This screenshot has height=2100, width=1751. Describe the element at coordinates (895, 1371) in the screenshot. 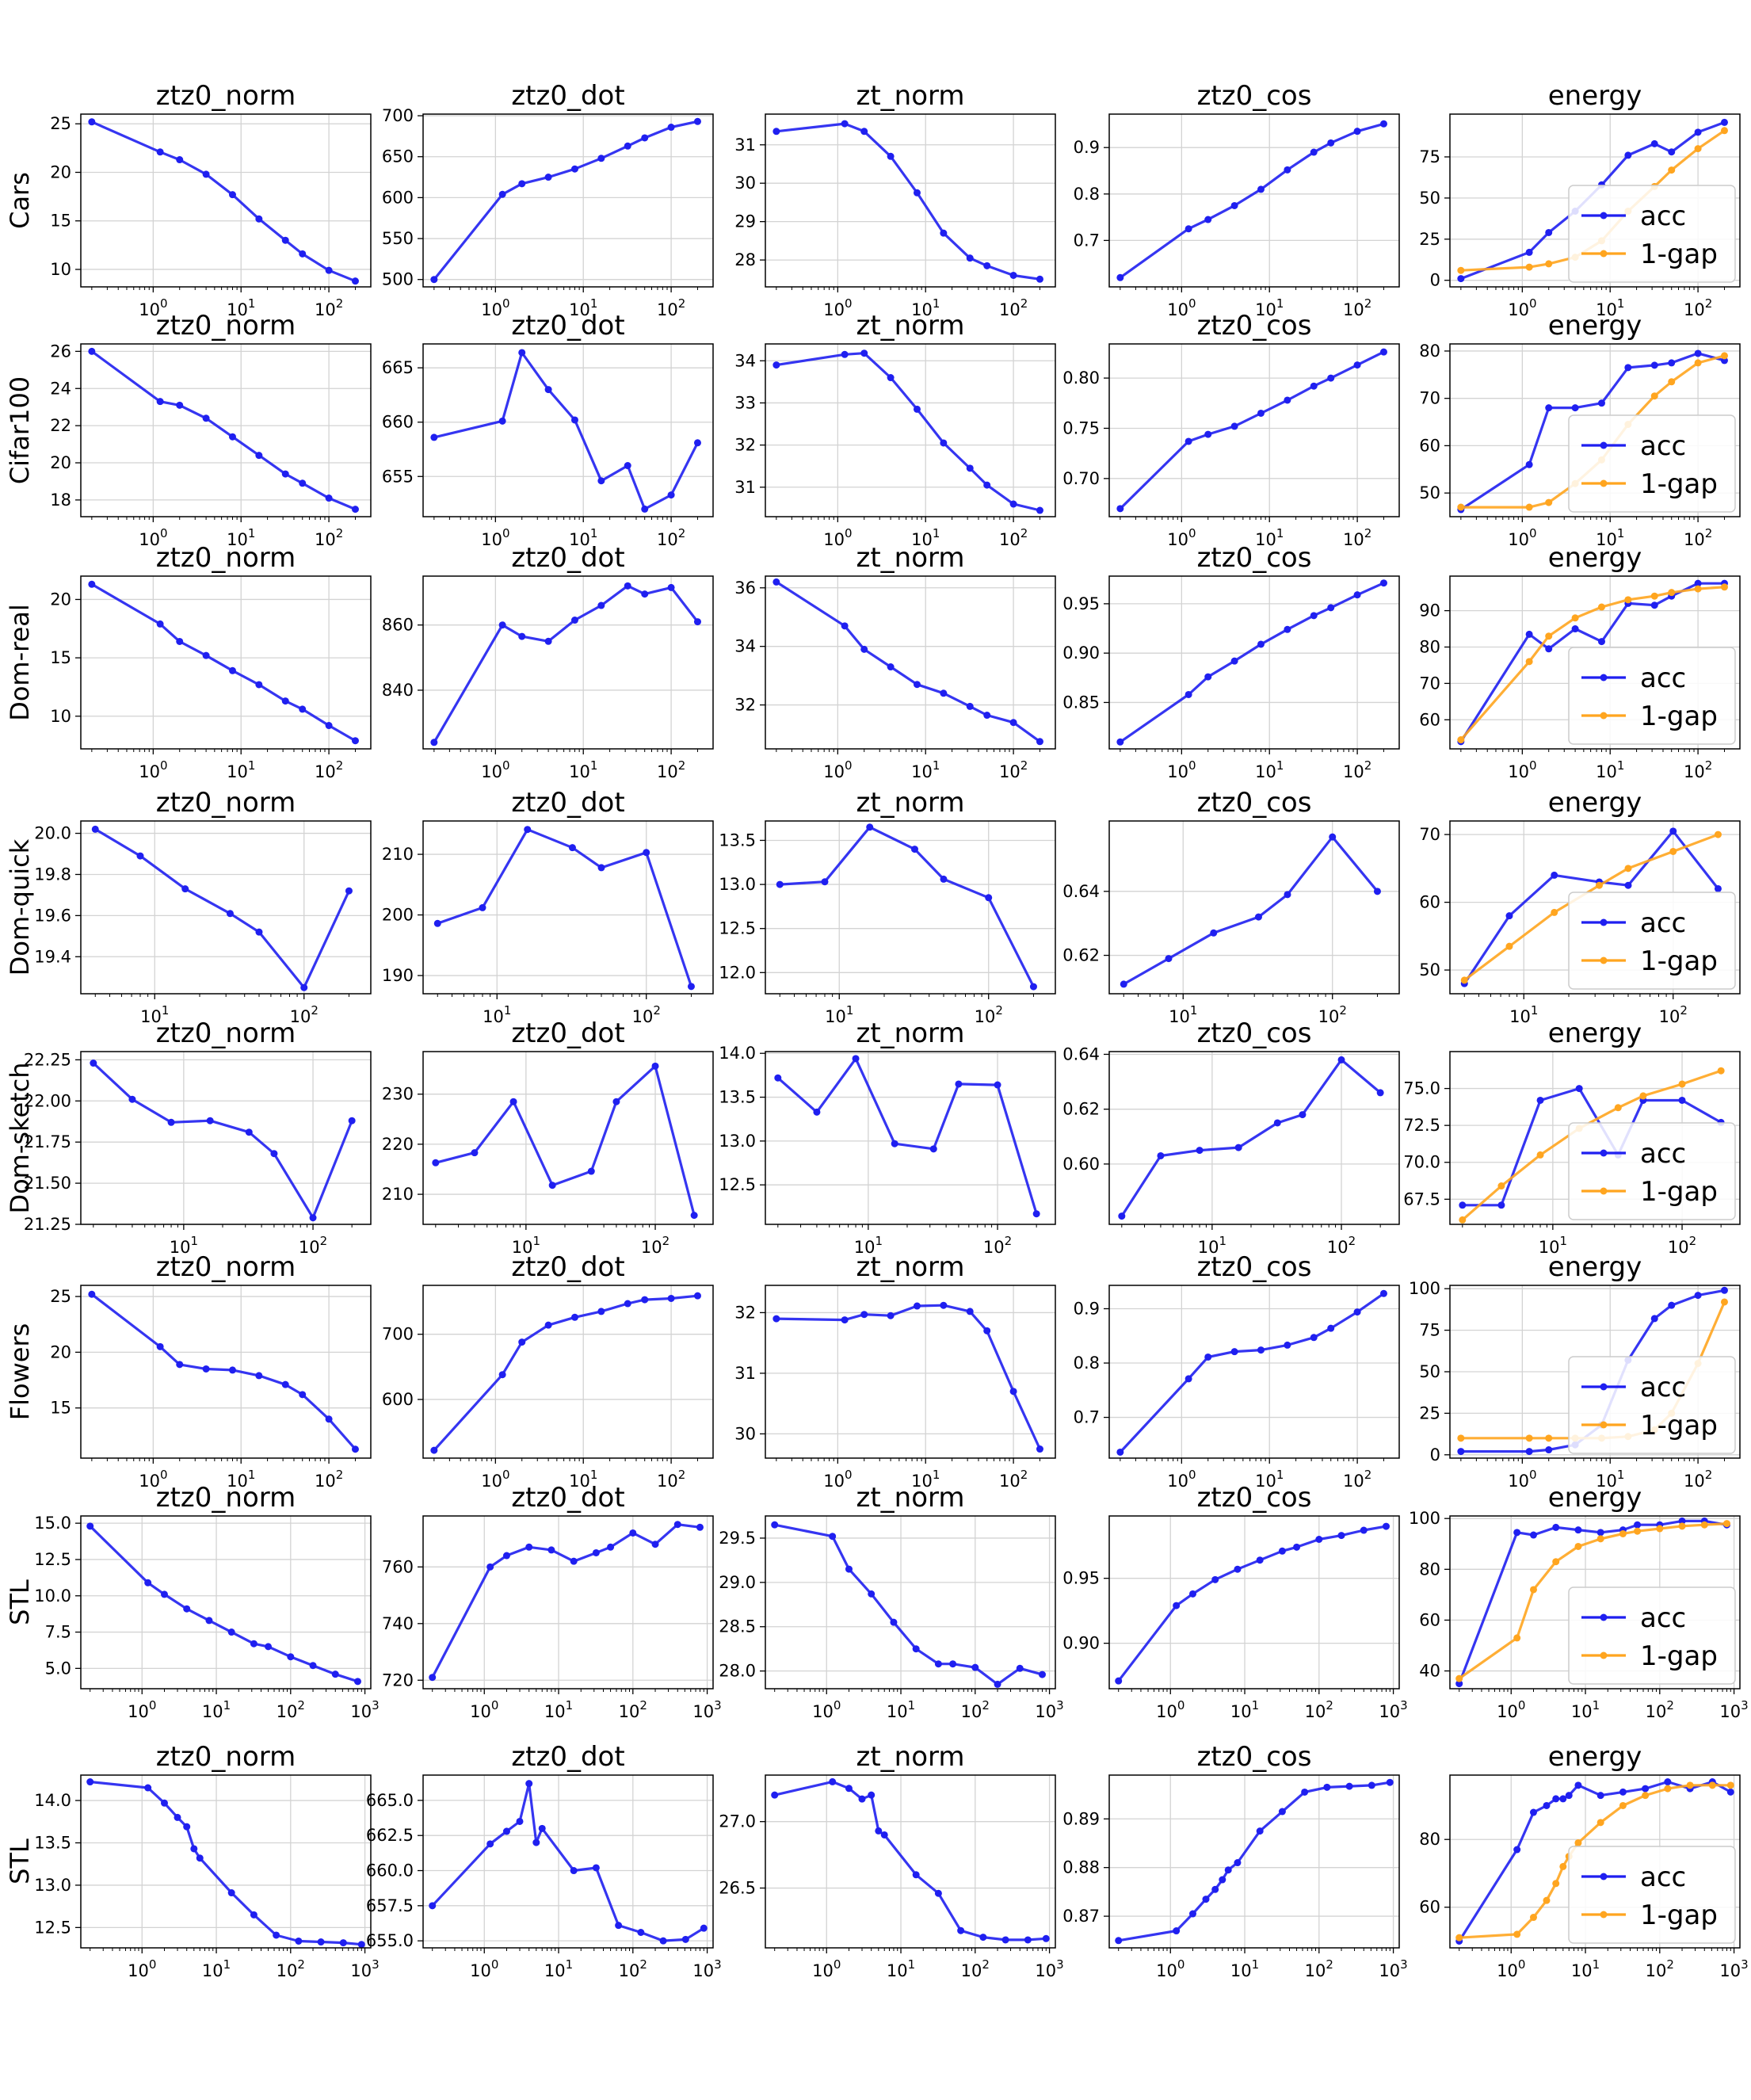

I see `panel-flowers-zt_norm: zt_norm 100 101 102 30 31 32` at that location.